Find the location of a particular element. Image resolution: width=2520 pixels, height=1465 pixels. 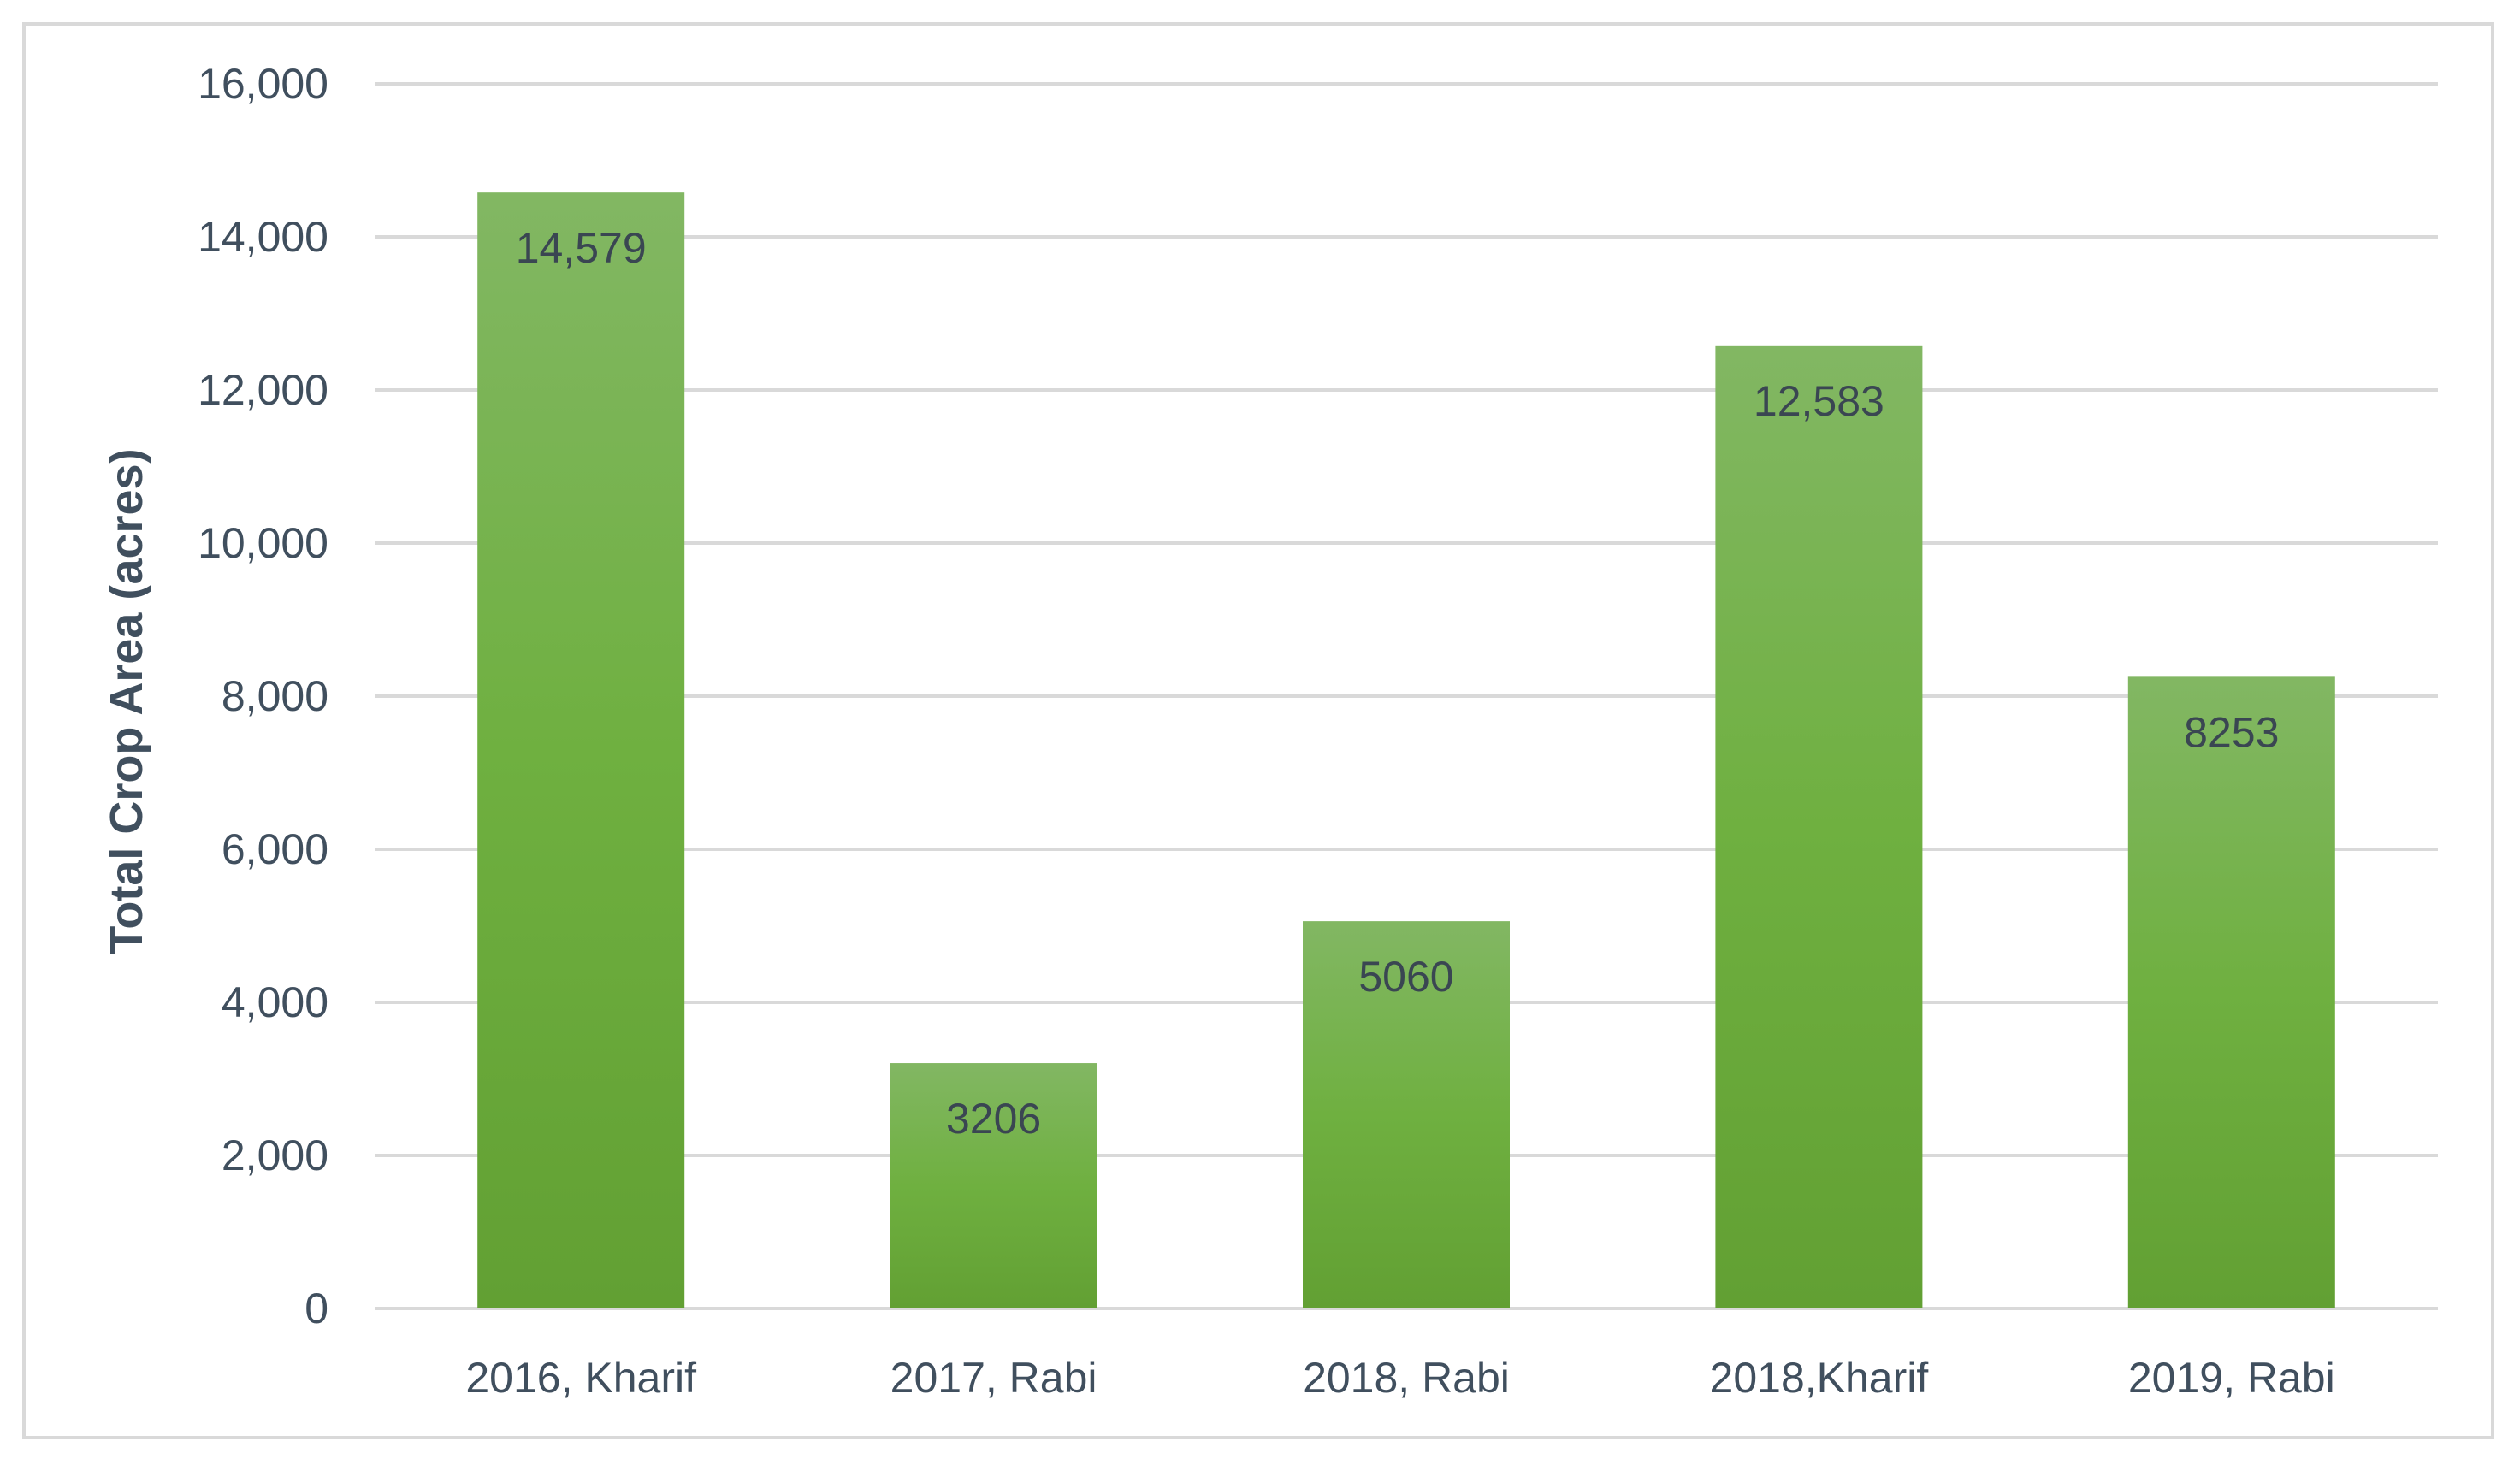

y-tick-label: 4,000 is located at coordinates (275, 1002).